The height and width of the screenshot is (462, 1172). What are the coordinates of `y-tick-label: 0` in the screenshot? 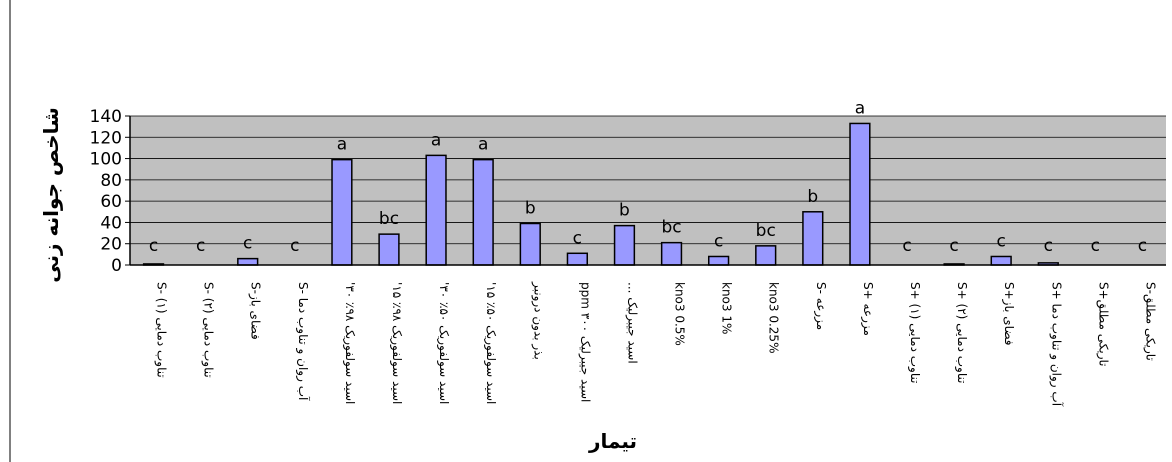 It's located at (116, 266).